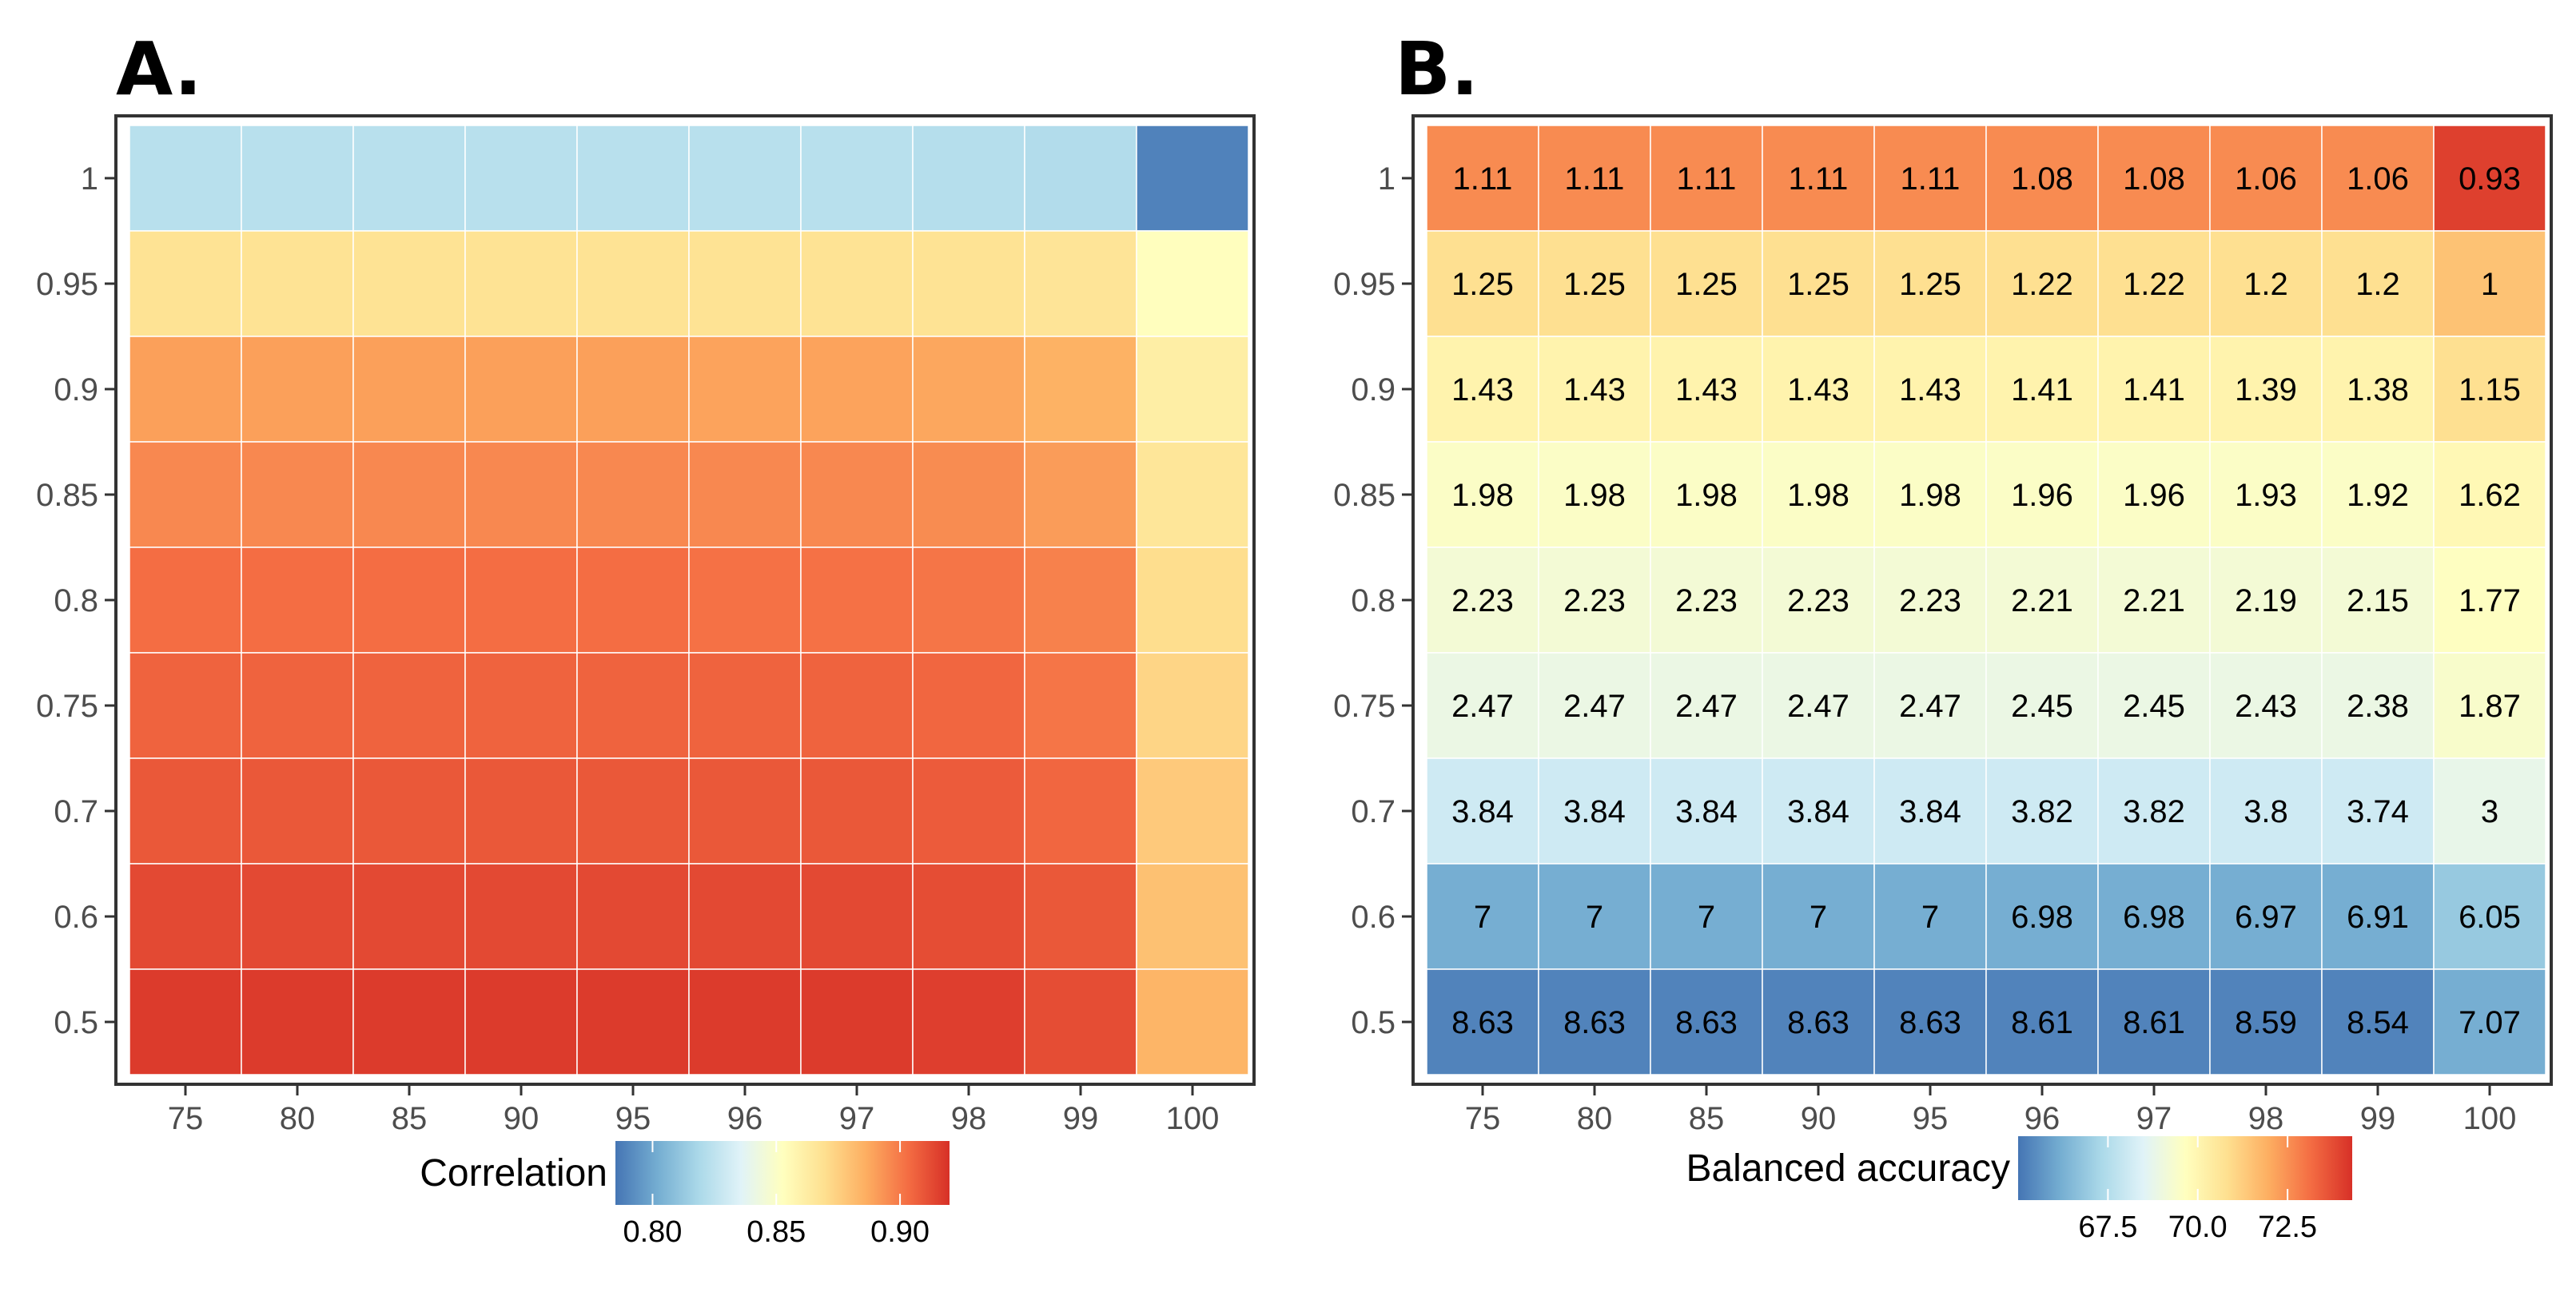 Image resolution: width=2576 pixels, height=1296 pixels. I want to click on x-tick-label: 96, so click(745, 1118).